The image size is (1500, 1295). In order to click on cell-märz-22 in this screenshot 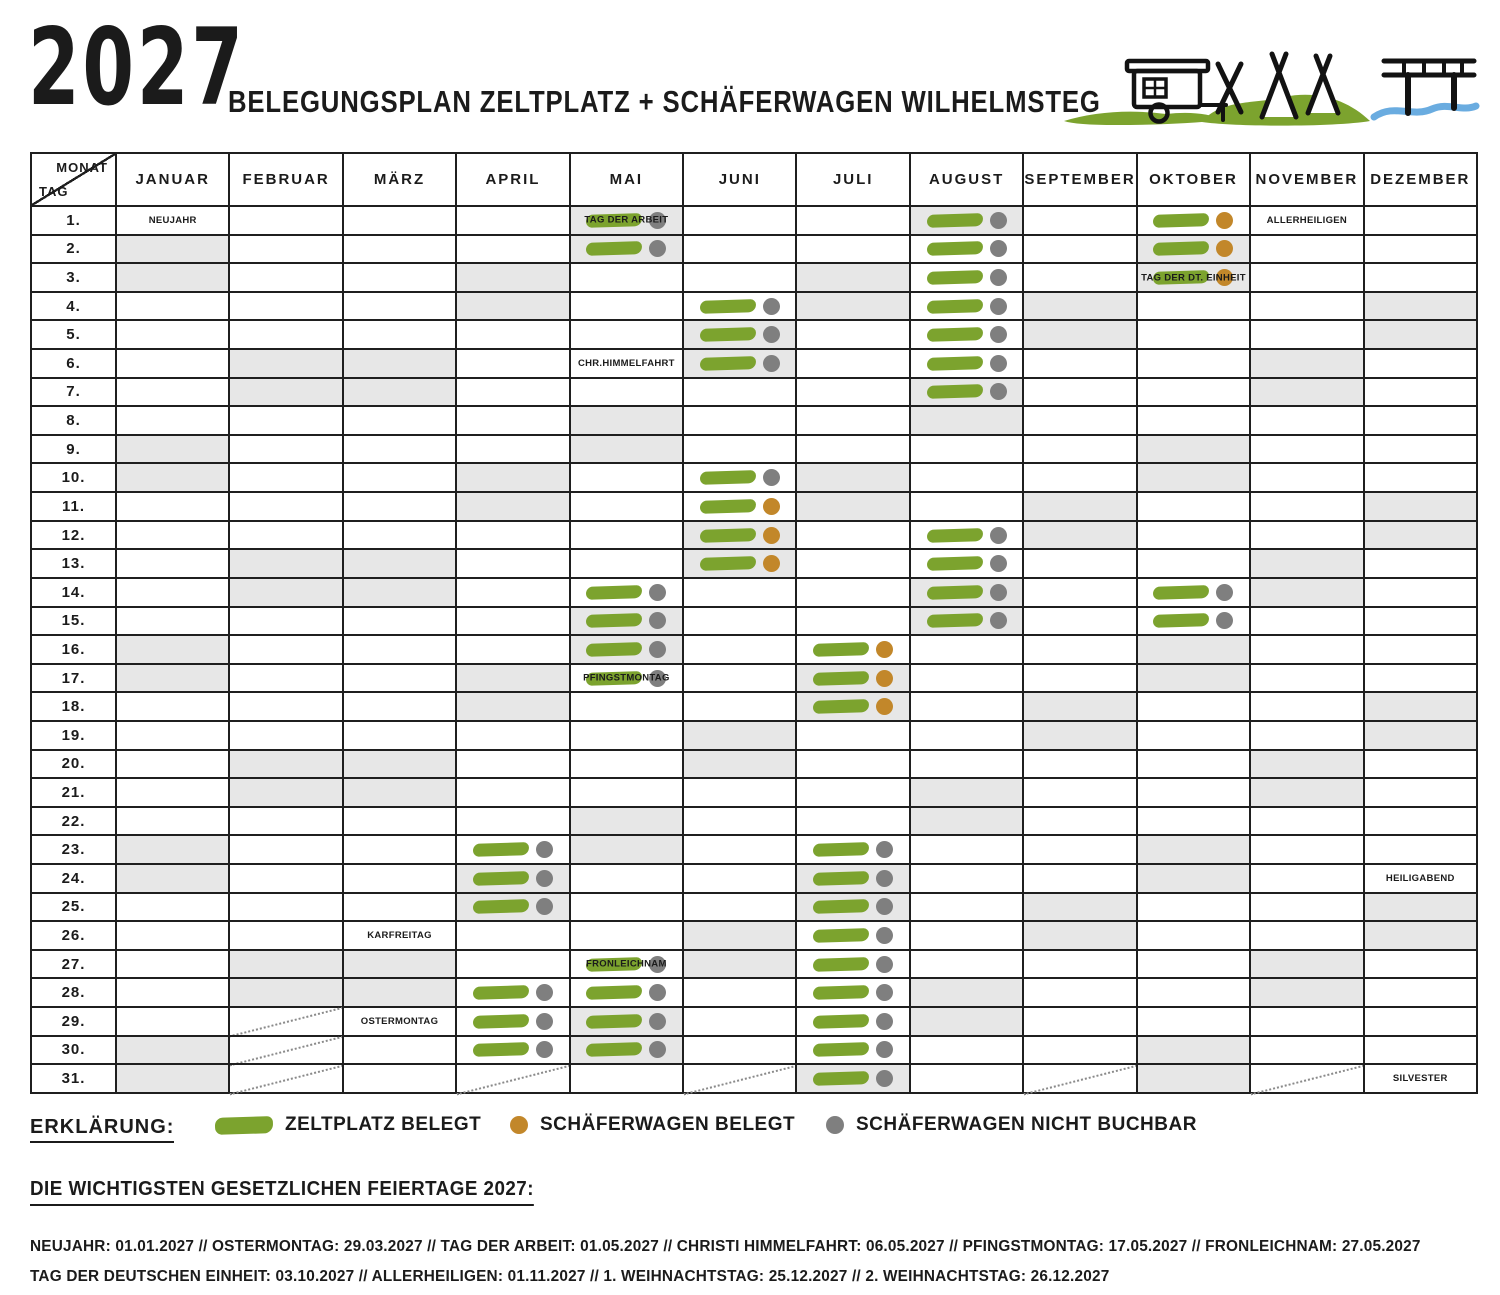, I will do `click(398, 820)`.